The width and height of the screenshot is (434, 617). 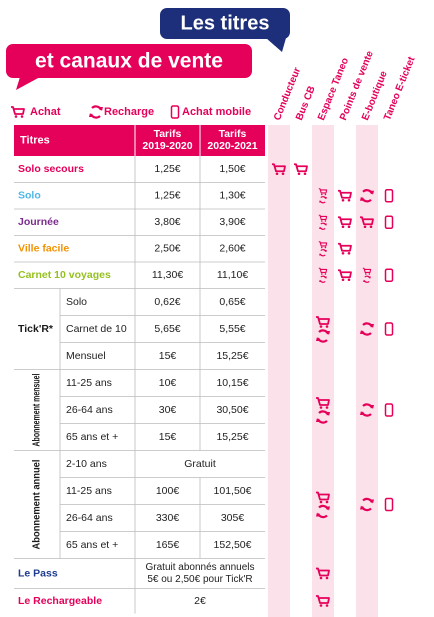 What do you see at coordinates (86, 356) in the screenshot?
I see `sub-label: Mensuel` at bounding box center [86, 356].